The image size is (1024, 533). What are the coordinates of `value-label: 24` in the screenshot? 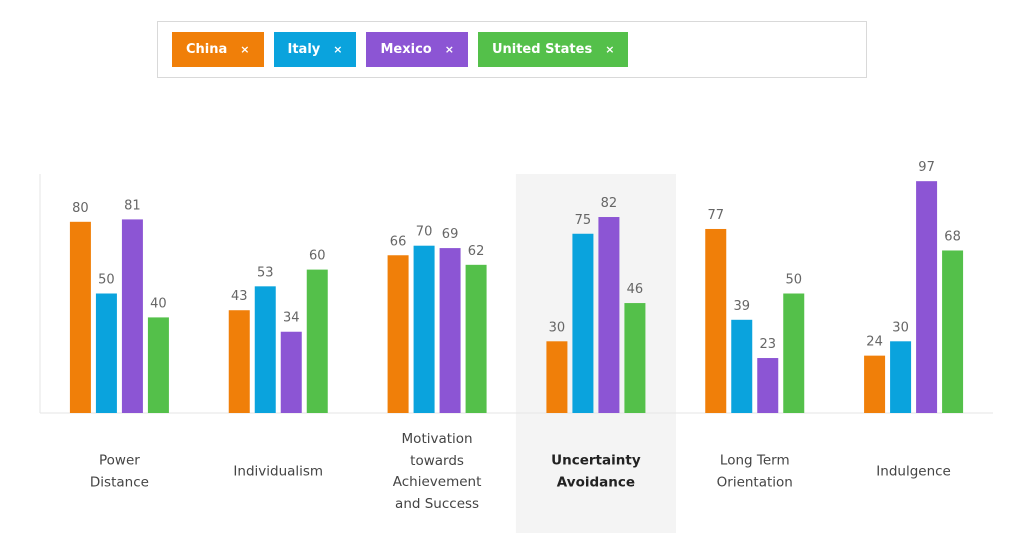 It's located at (874, 342).